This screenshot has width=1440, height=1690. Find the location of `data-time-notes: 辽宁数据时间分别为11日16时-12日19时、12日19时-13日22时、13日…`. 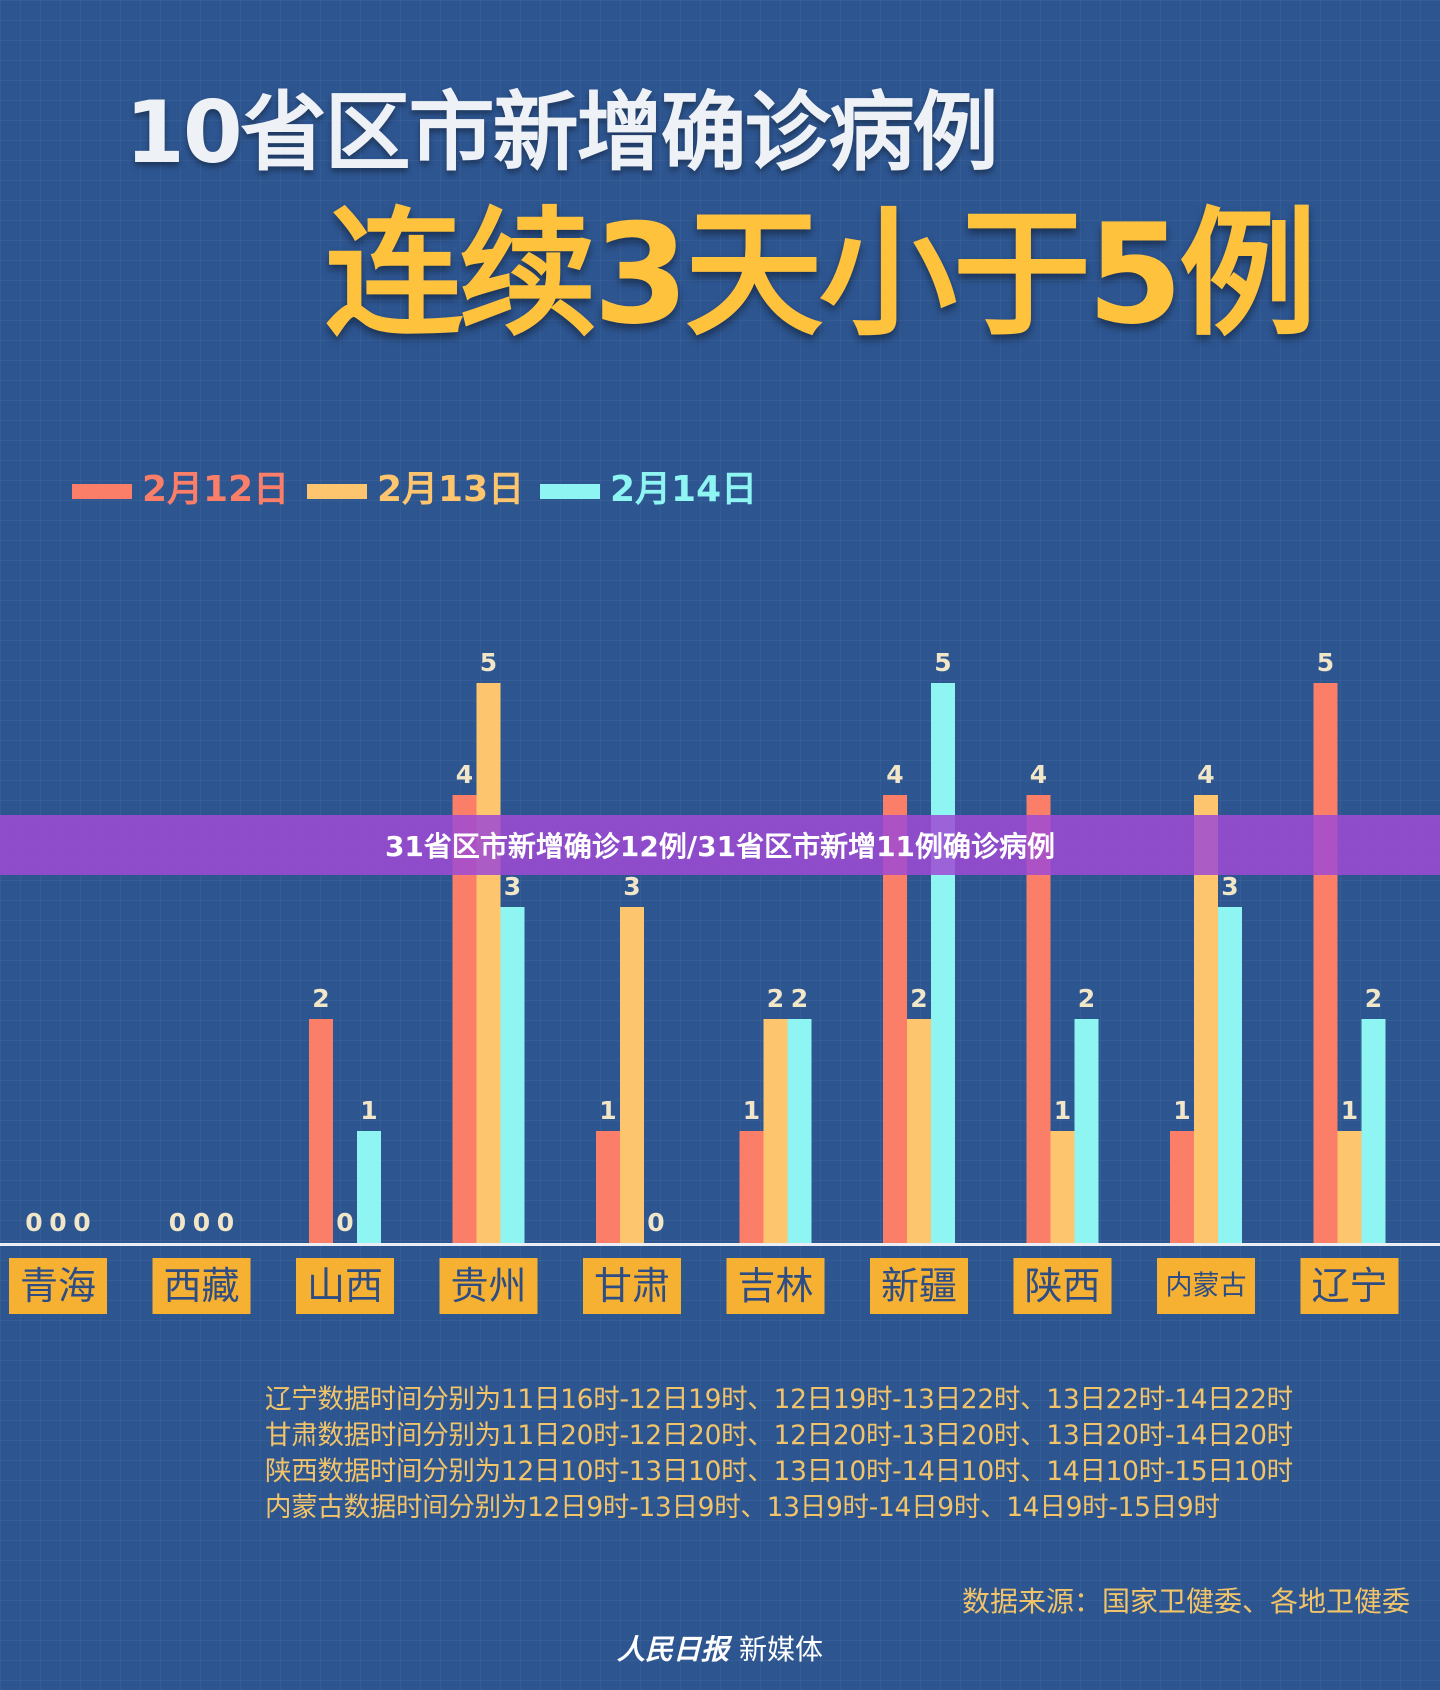

data-time-notes: 辽宁数据时间分别为11日16时-12日19时、12日19时-13日22时、13日… is located at coordinates (779, 1454).